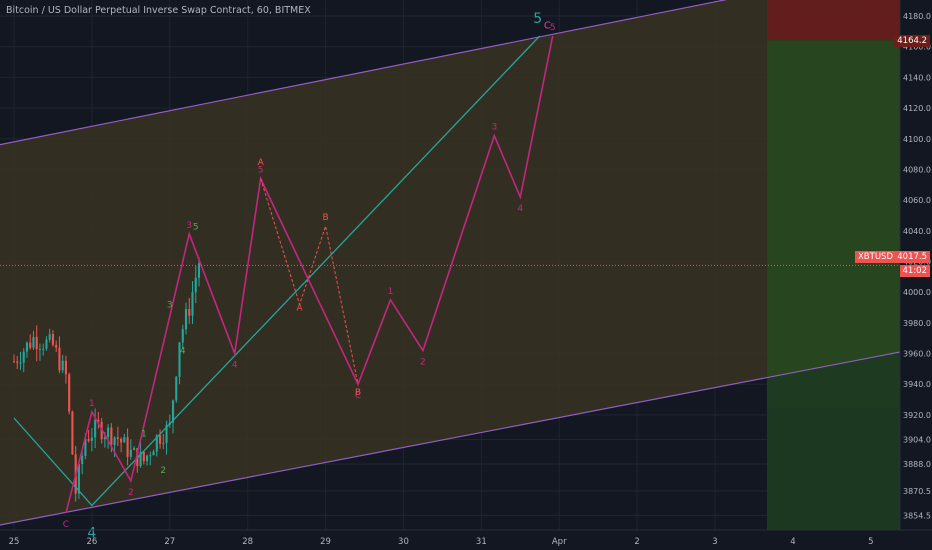 This screenshot has height=550, width=932. What do you see at coordinates (403, 542) in the screenshot?
I see `time-tick: 30` at bounding box center [403, 542].